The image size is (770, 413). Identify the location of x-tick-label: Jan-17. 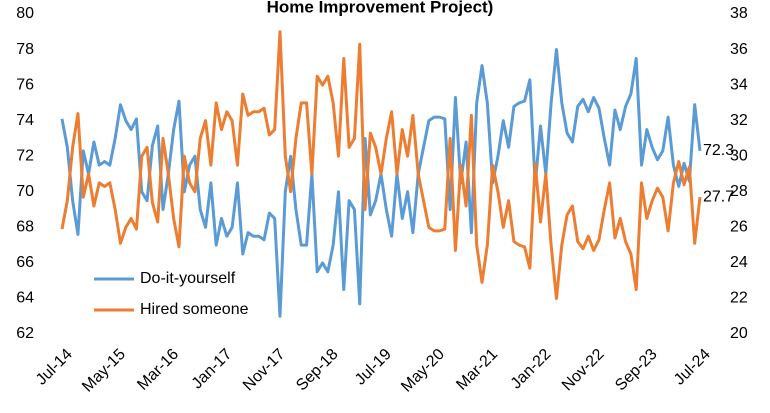
(212, 369).